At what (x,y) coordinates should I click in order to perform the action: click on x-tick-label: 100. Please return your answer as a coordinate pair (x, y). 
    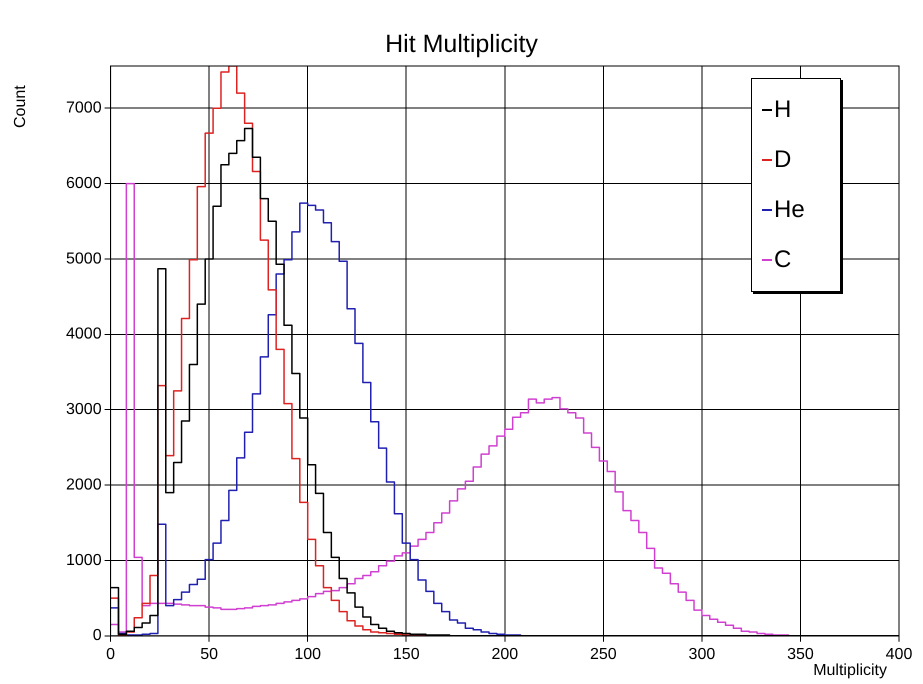
    Looking at the image, I should click on (308, 654).